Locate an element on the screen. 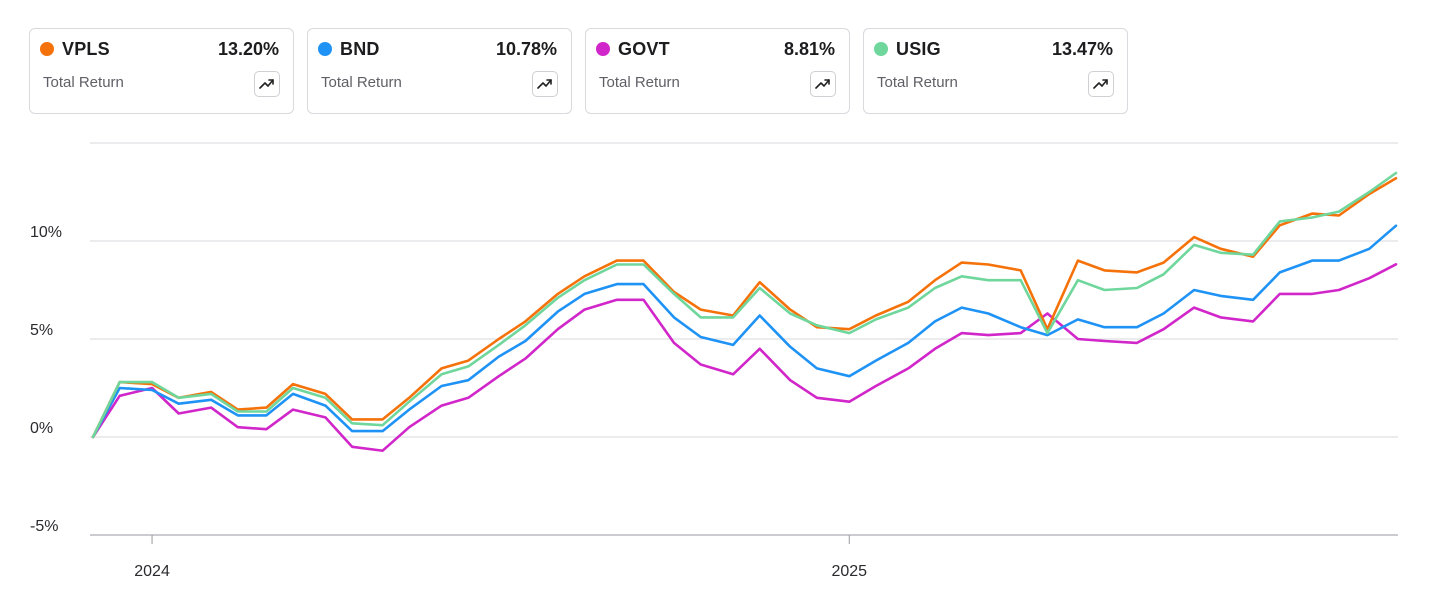 The image size is (1431, 597). card-govt: GOVT 8.81% Total Return is located at coordinates (717, 71).